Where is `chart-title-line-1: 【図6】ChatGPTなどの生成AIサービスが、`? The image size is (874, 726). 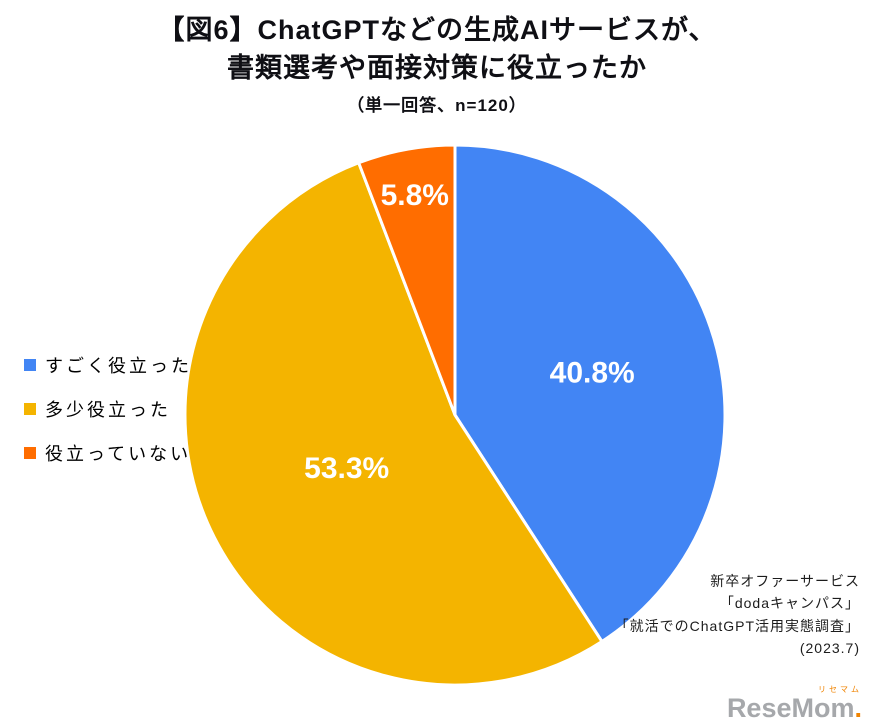 chart-title-line-1: 【図6】ChatGPTなどの生成AIサービスが、 is located at coordinates (437, 30).